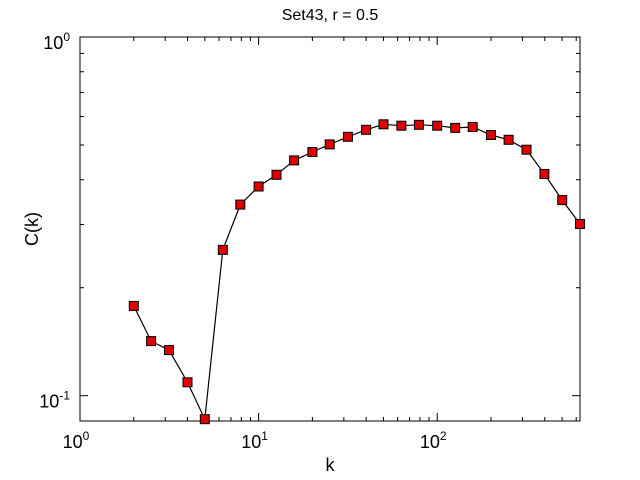 The image size is (640, 480). Describe the element at coordinates (54, 400) in the screenshot. I see `y-tick-label: 10⁻¹` at that location.